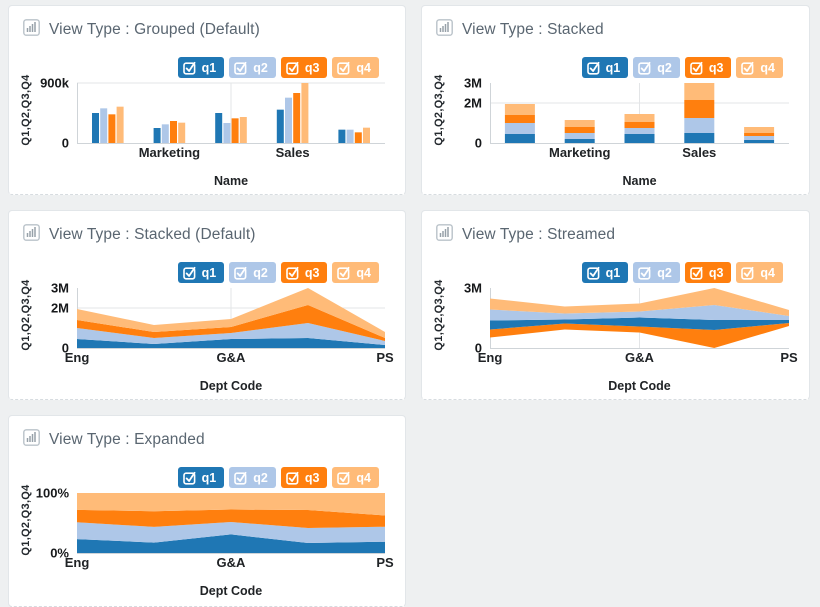  Describe the element at coordinates (231, 562) in the screenshot. I see `x-tick-label: G&A` at that location.